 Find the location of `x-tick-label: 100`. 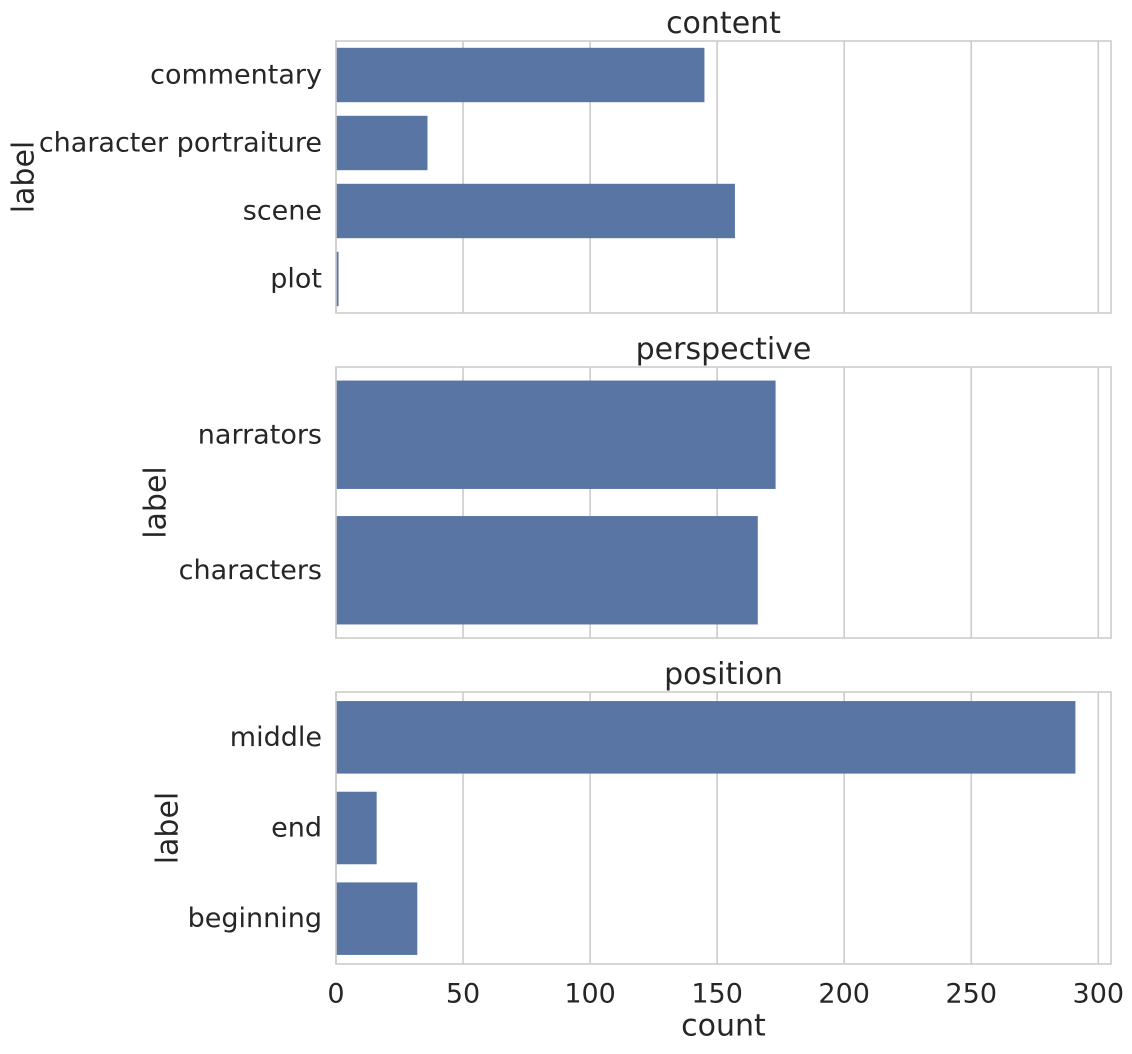

x-tick-label: 100 is located at coordinates (590, 994).